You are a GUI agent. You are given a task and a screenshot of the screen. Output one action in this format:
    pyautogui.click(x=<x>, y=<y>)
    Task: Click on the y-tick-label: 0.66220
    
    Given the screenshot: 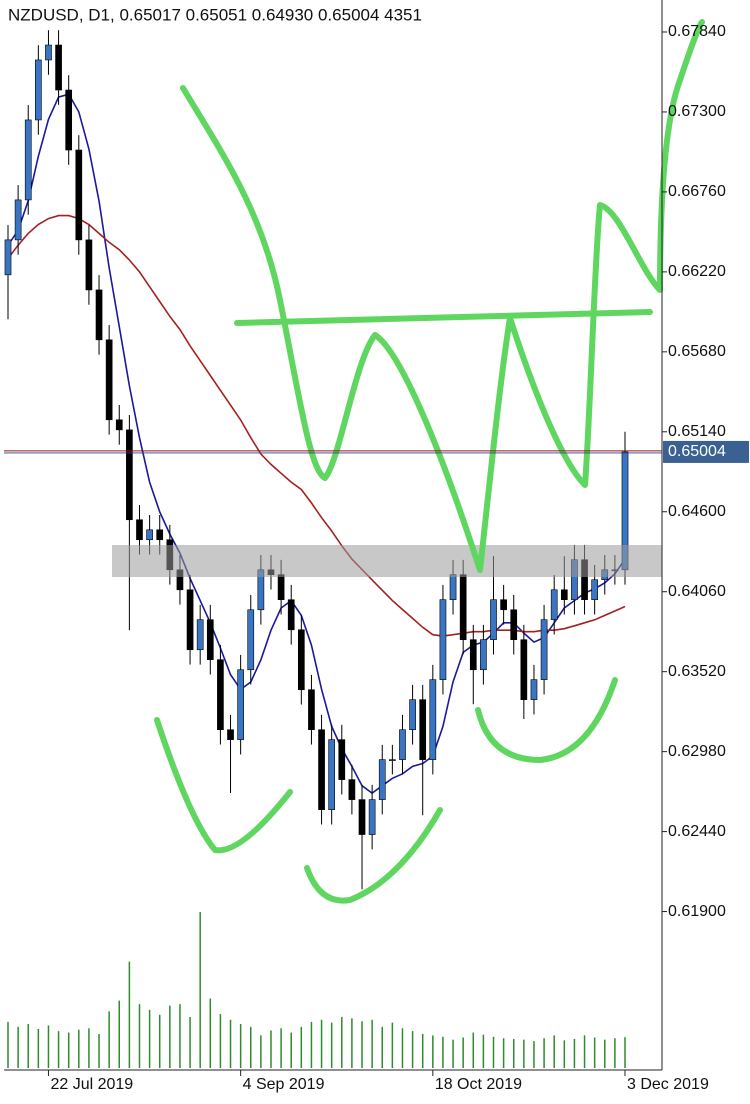 What is the action you would take?
    pyautogui.click(x=697, y=271)
    